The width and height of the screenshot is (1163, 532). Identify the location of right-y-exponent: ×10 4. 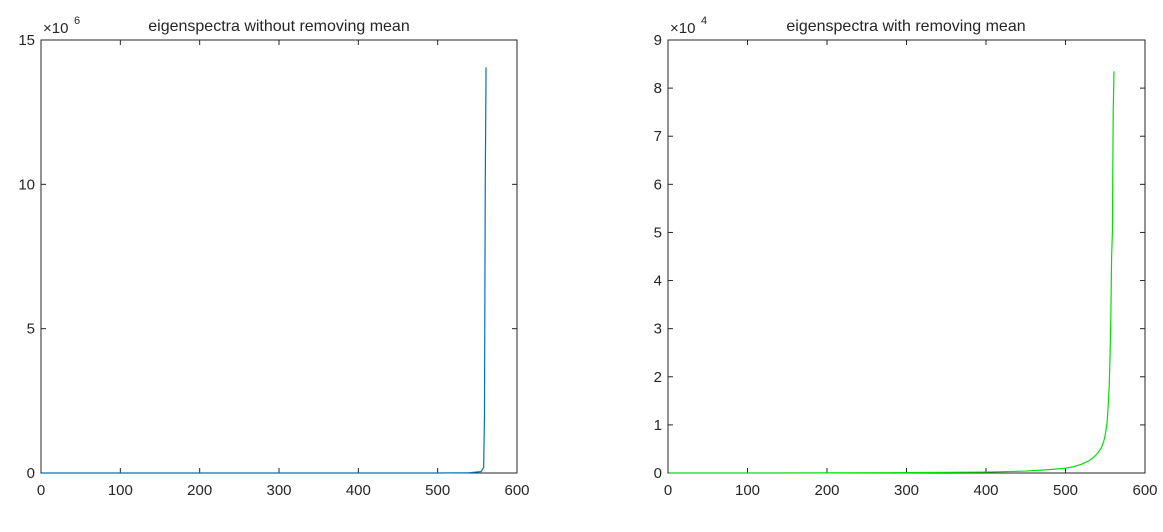
(688, 26).